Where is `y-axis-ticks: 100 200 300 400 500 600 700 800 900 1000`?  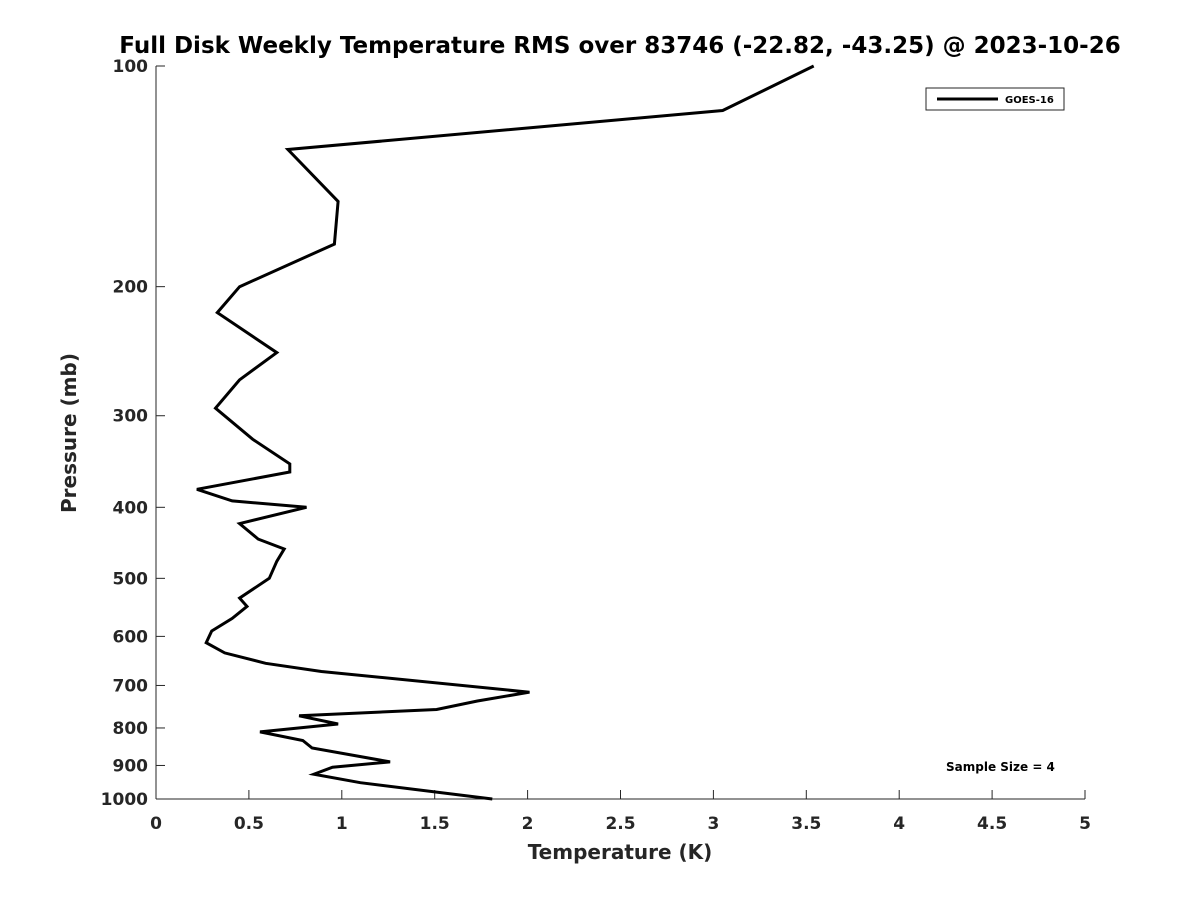 y-axis-ticks: 100 200 300 400 500 600 700 800 900 1000 is located at coordinates (133, 433).